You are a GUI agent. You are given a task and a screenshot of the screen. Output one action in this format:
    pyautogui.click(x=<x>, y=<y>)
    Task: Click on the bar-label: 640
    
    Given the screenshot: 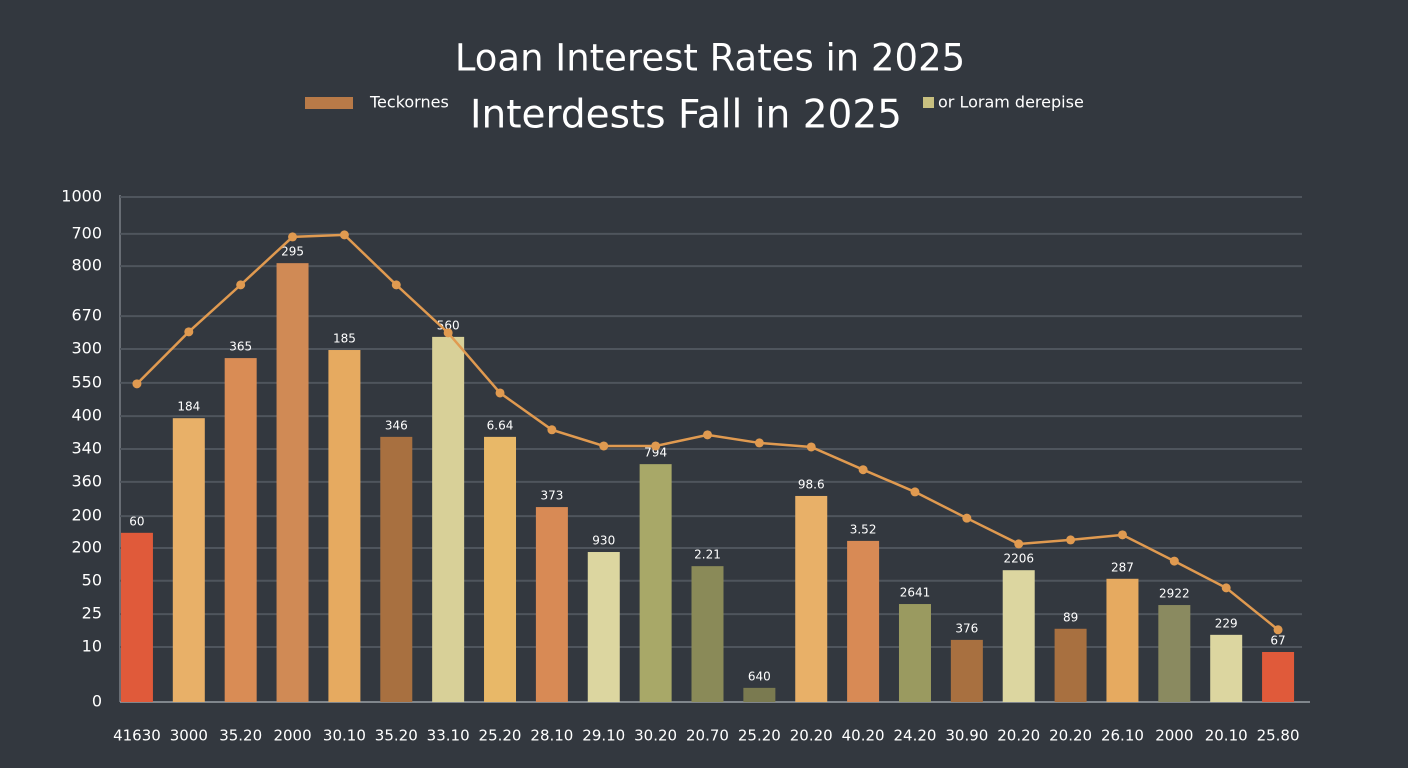 What is the action you would take?
    pyautogui.click(x=759, y=676)
    